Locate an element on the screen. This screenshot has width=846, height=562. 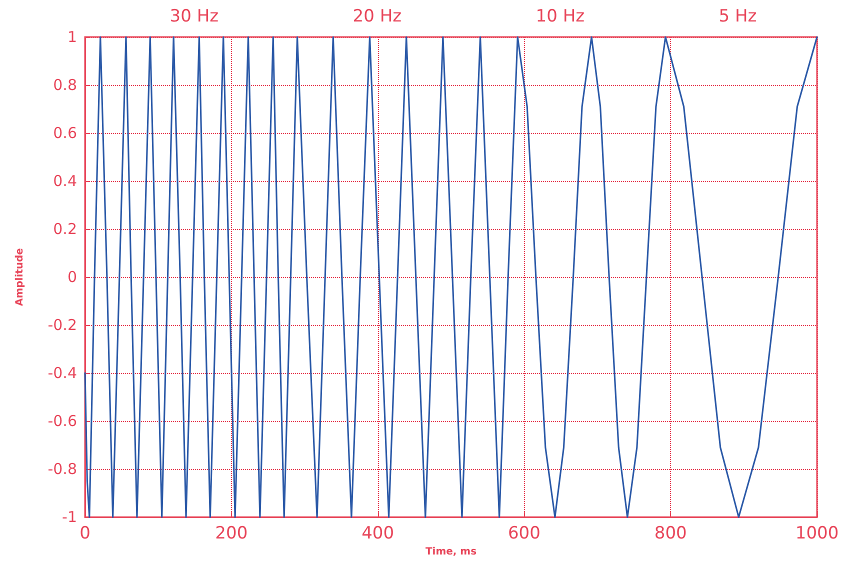
x-tick-label: 400 is located at coordinates (378, 534).